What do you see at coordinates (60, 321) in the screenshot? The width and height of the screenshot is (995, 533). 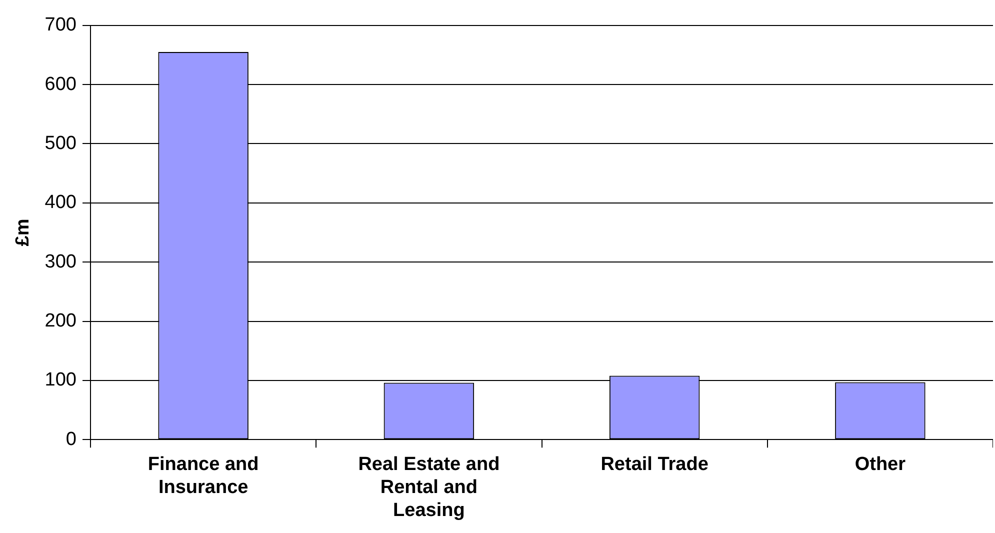 I see `y-tick-label: 200` at bounding box center [60, 321].